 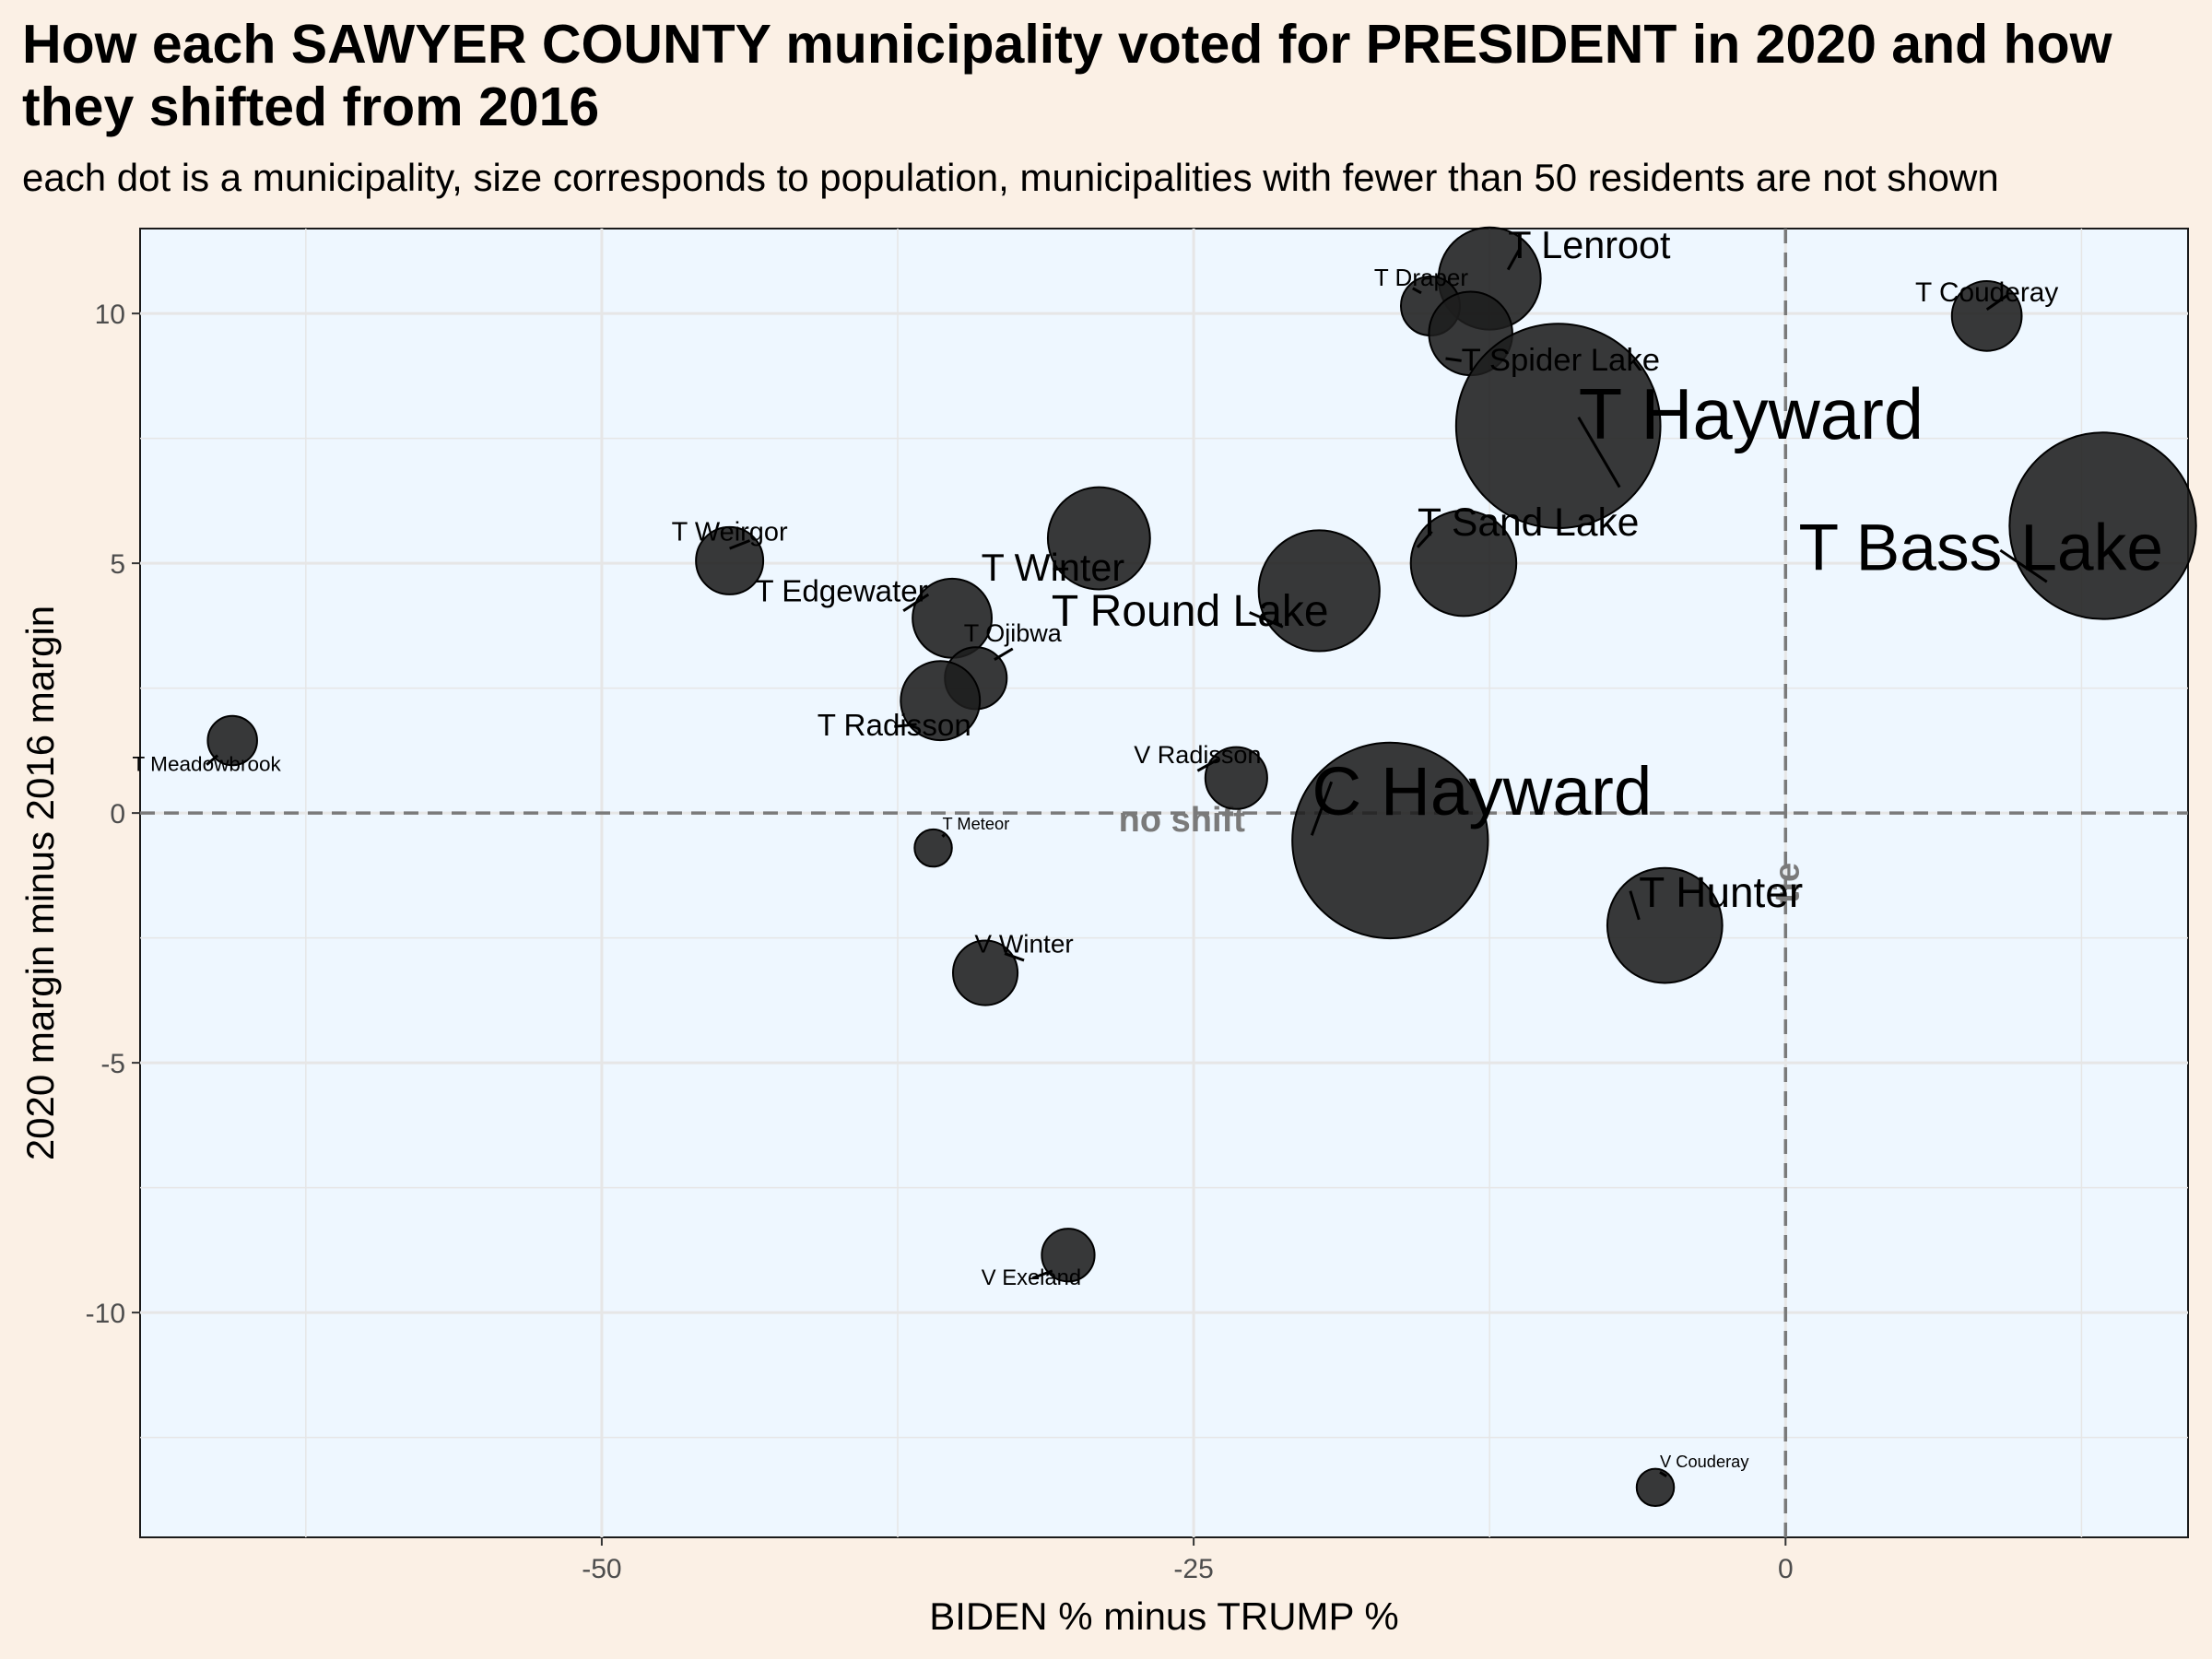 I want to click on municipality-label: V Winter, so click(x=1023, y=944).